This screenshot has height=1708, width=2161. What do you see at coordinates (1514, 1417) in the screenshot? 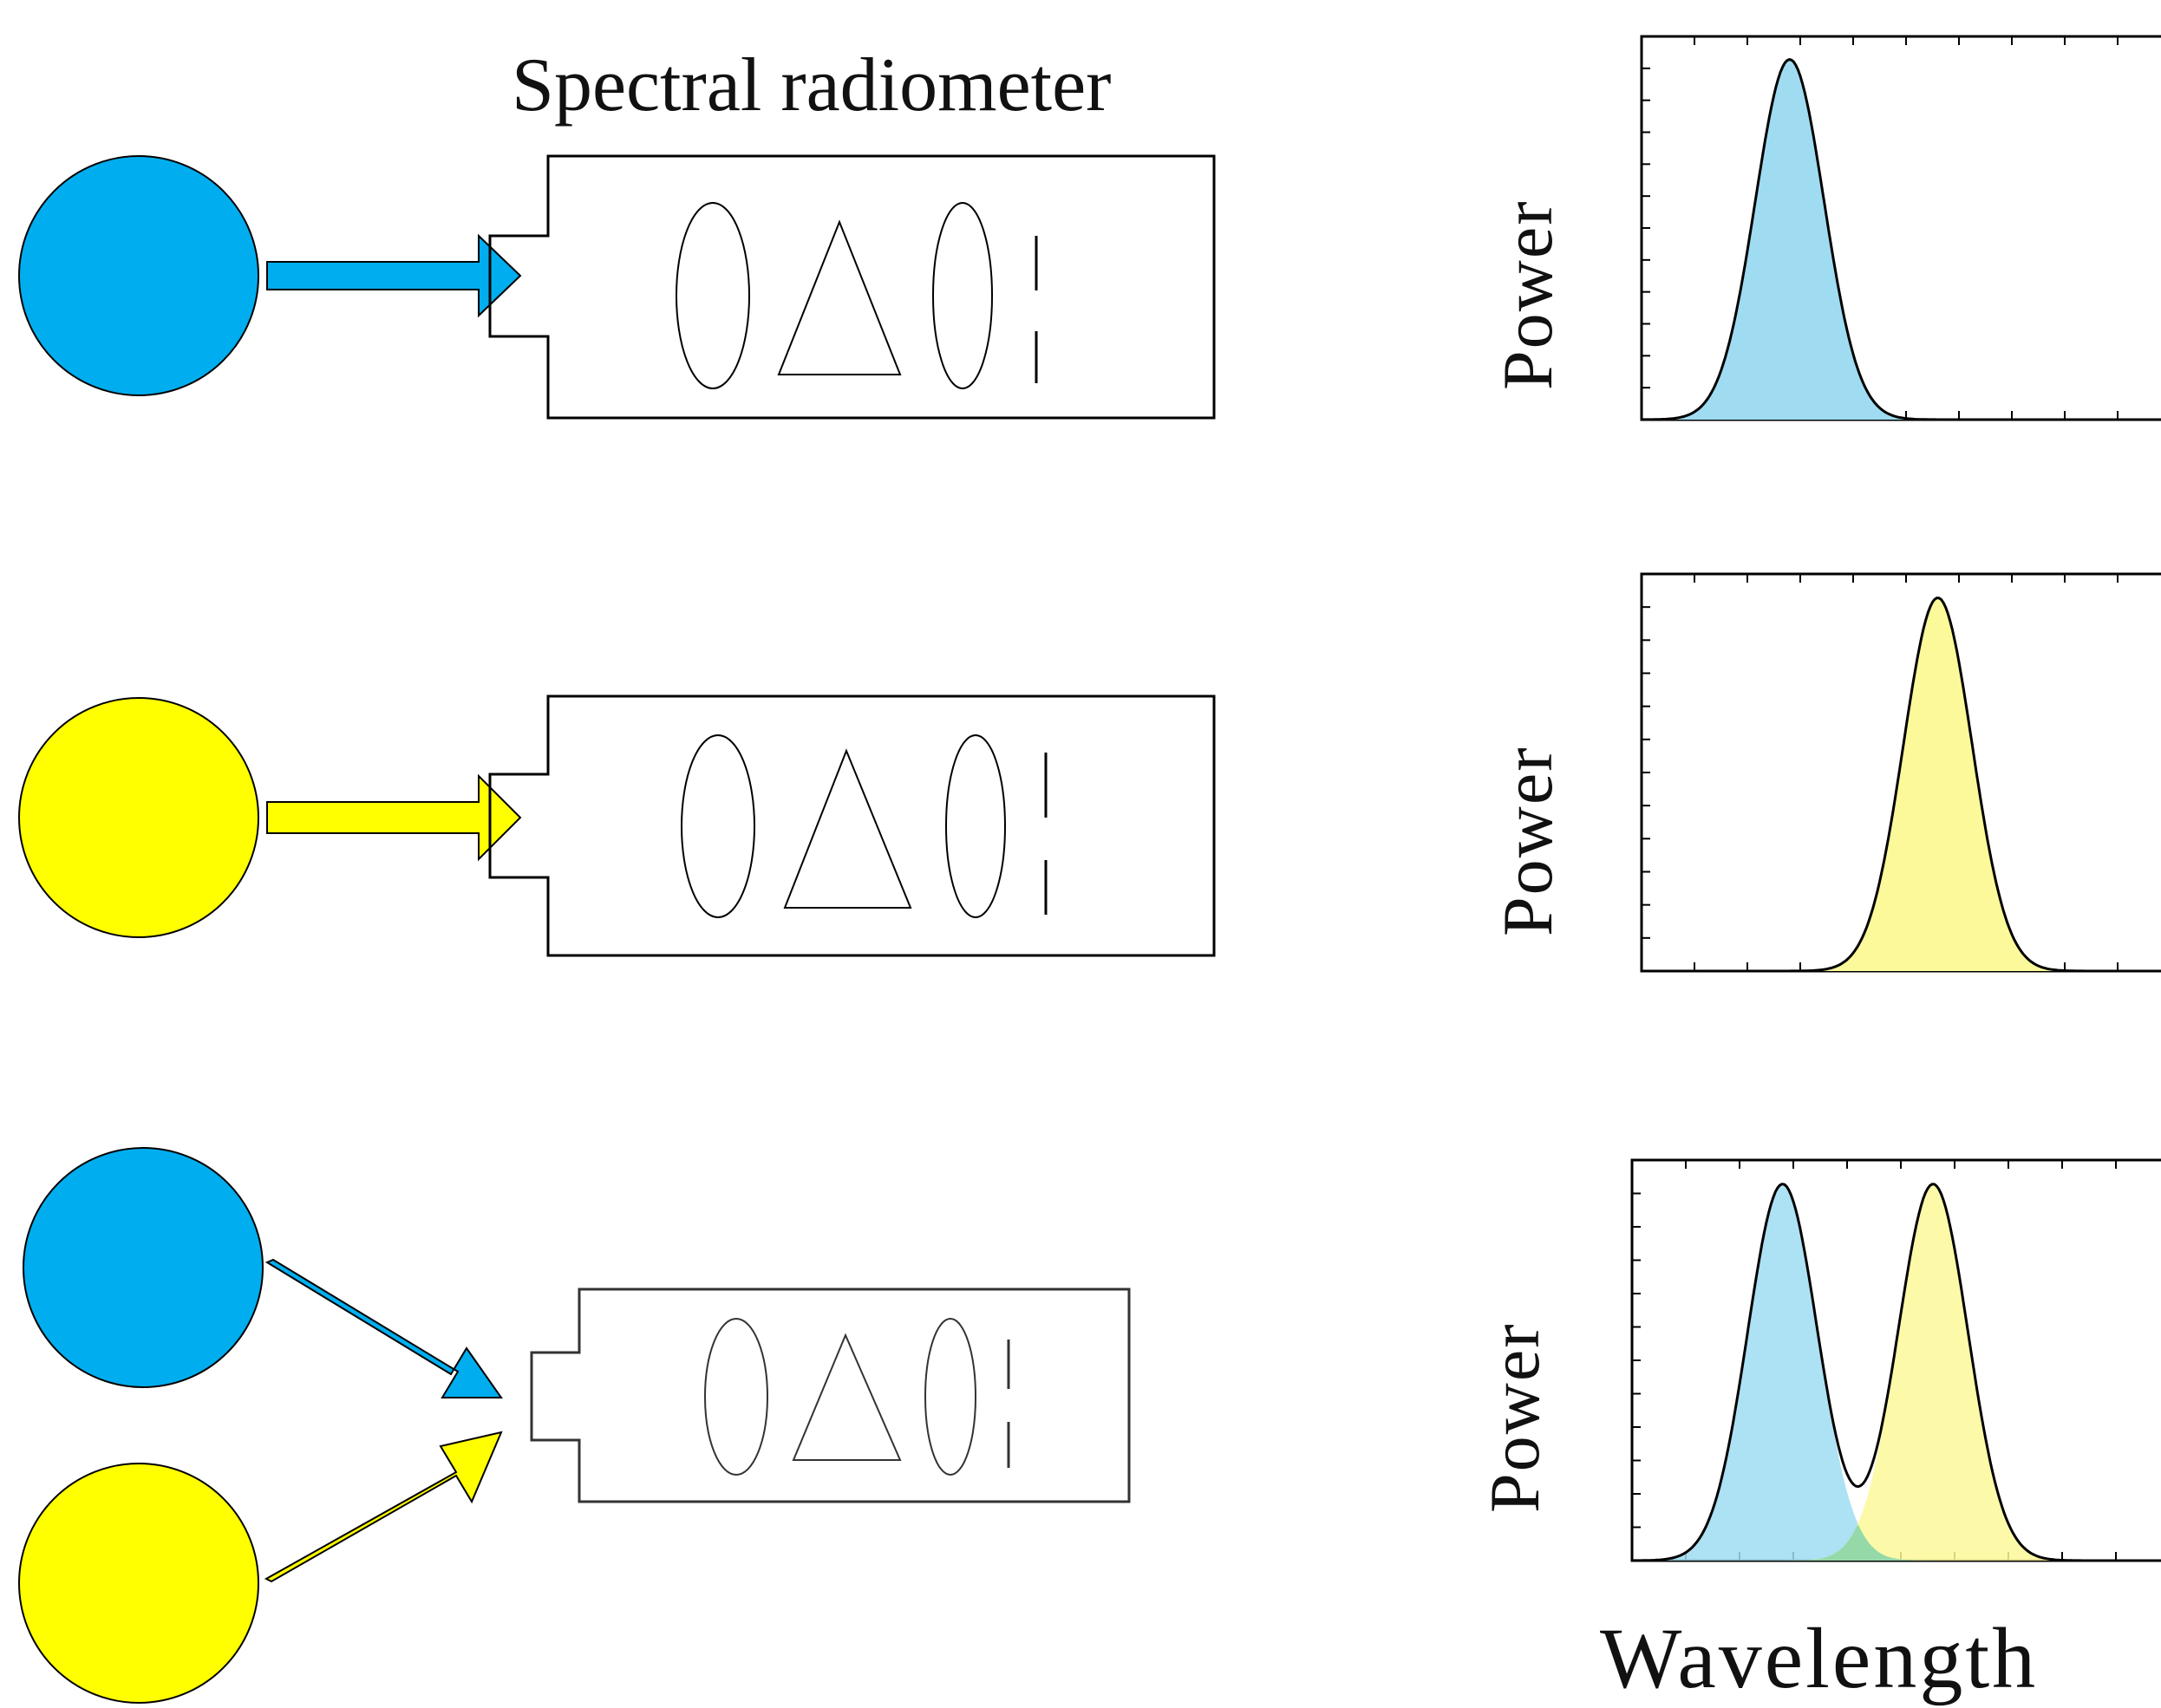
I see `plot-3-ylabel: Power` at bounding box center [1514, 1417].